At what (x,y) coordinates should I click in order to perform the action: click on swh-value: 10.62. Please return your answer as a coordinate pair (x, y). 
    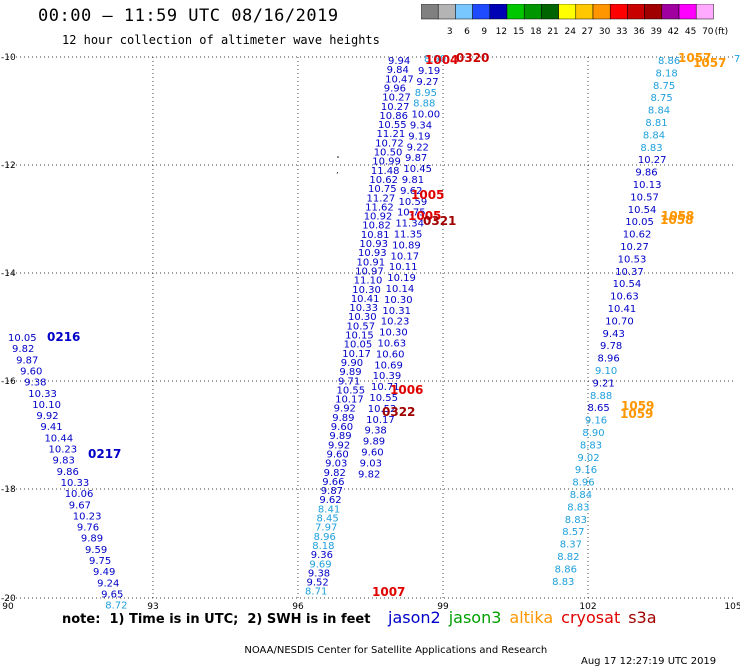
    Looking at the image, I should click on (637, 235).